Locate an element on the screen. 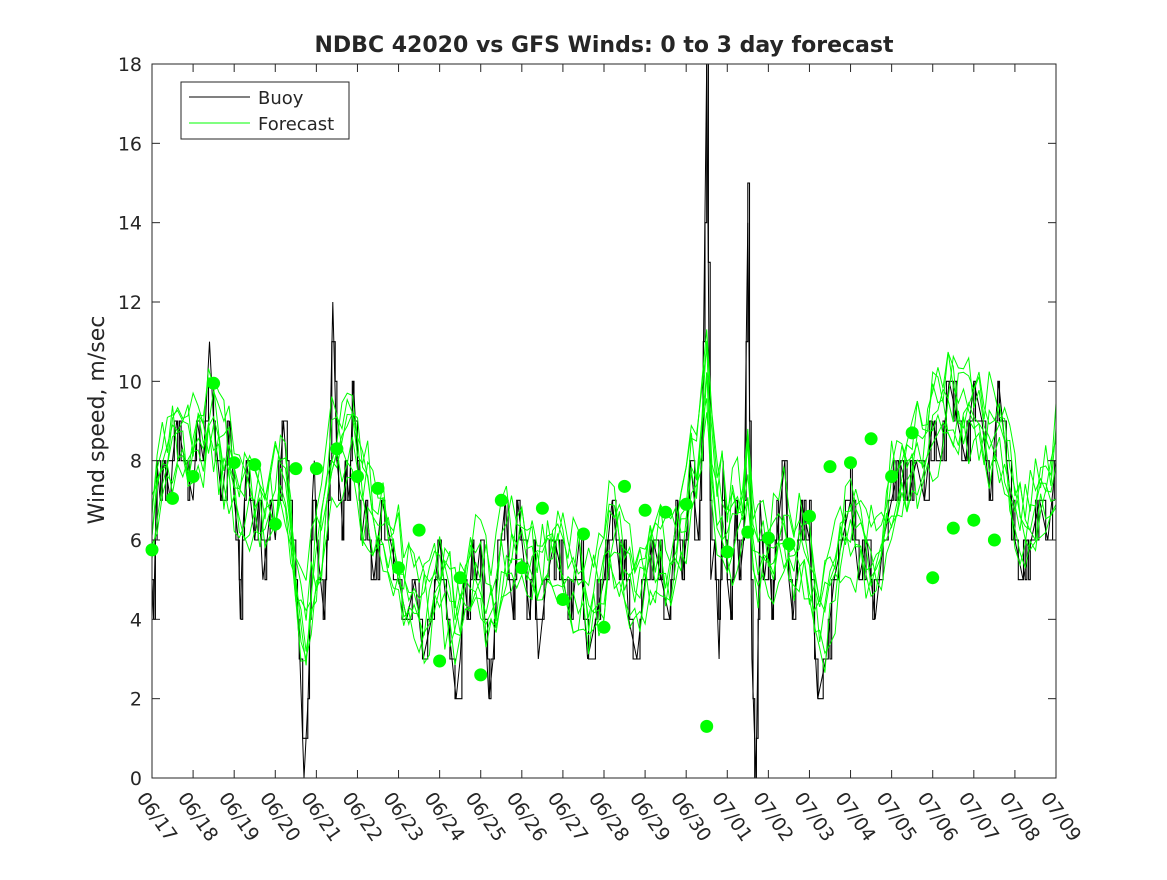 The image size is (1167, 880). legend-buoy-label: Buoy is located at coordinates (281, 98).